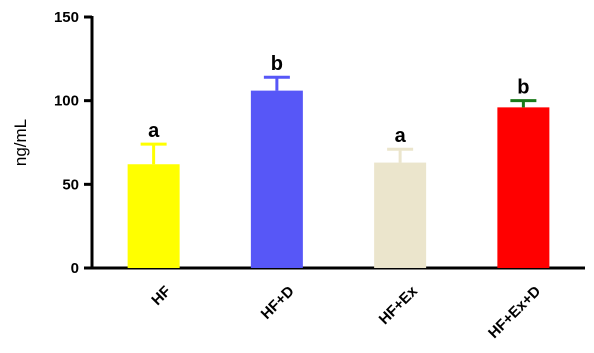  I want to click on y-ticks: 0 50 100 150, so click(73, 143).